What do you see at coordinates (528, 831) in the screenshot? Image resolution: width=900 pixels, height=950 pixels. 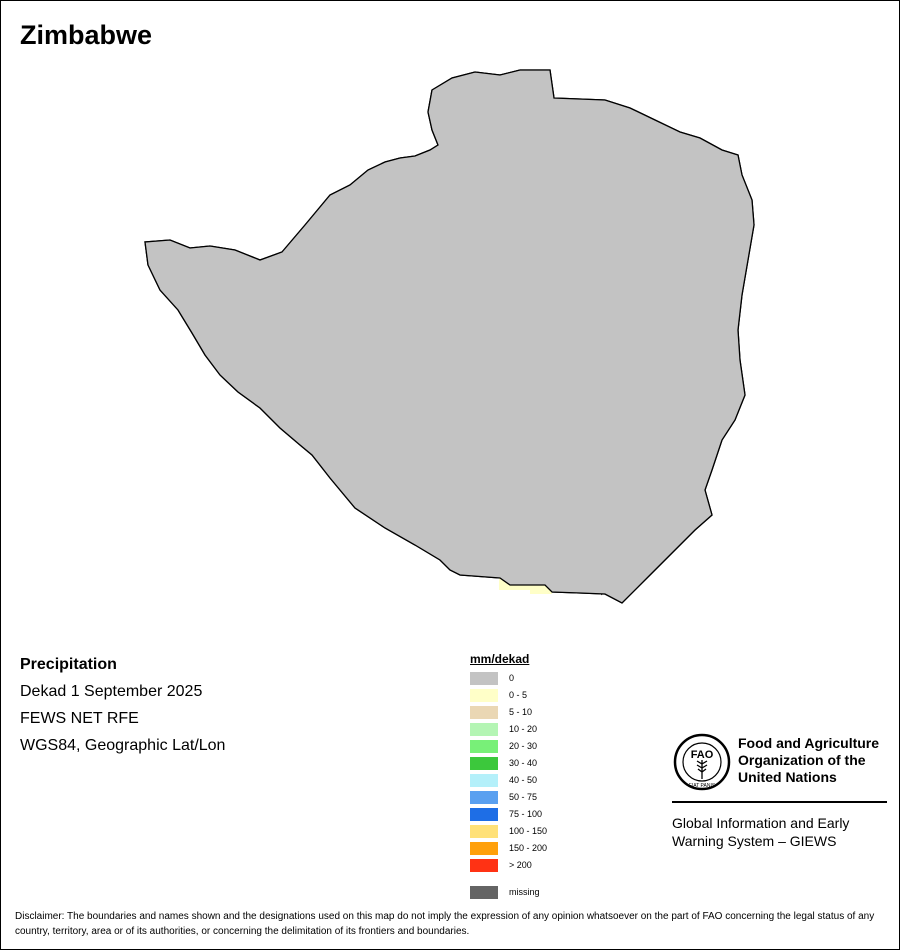 I see `legend-label: 100 - 150` at bounding box center [528, 831].